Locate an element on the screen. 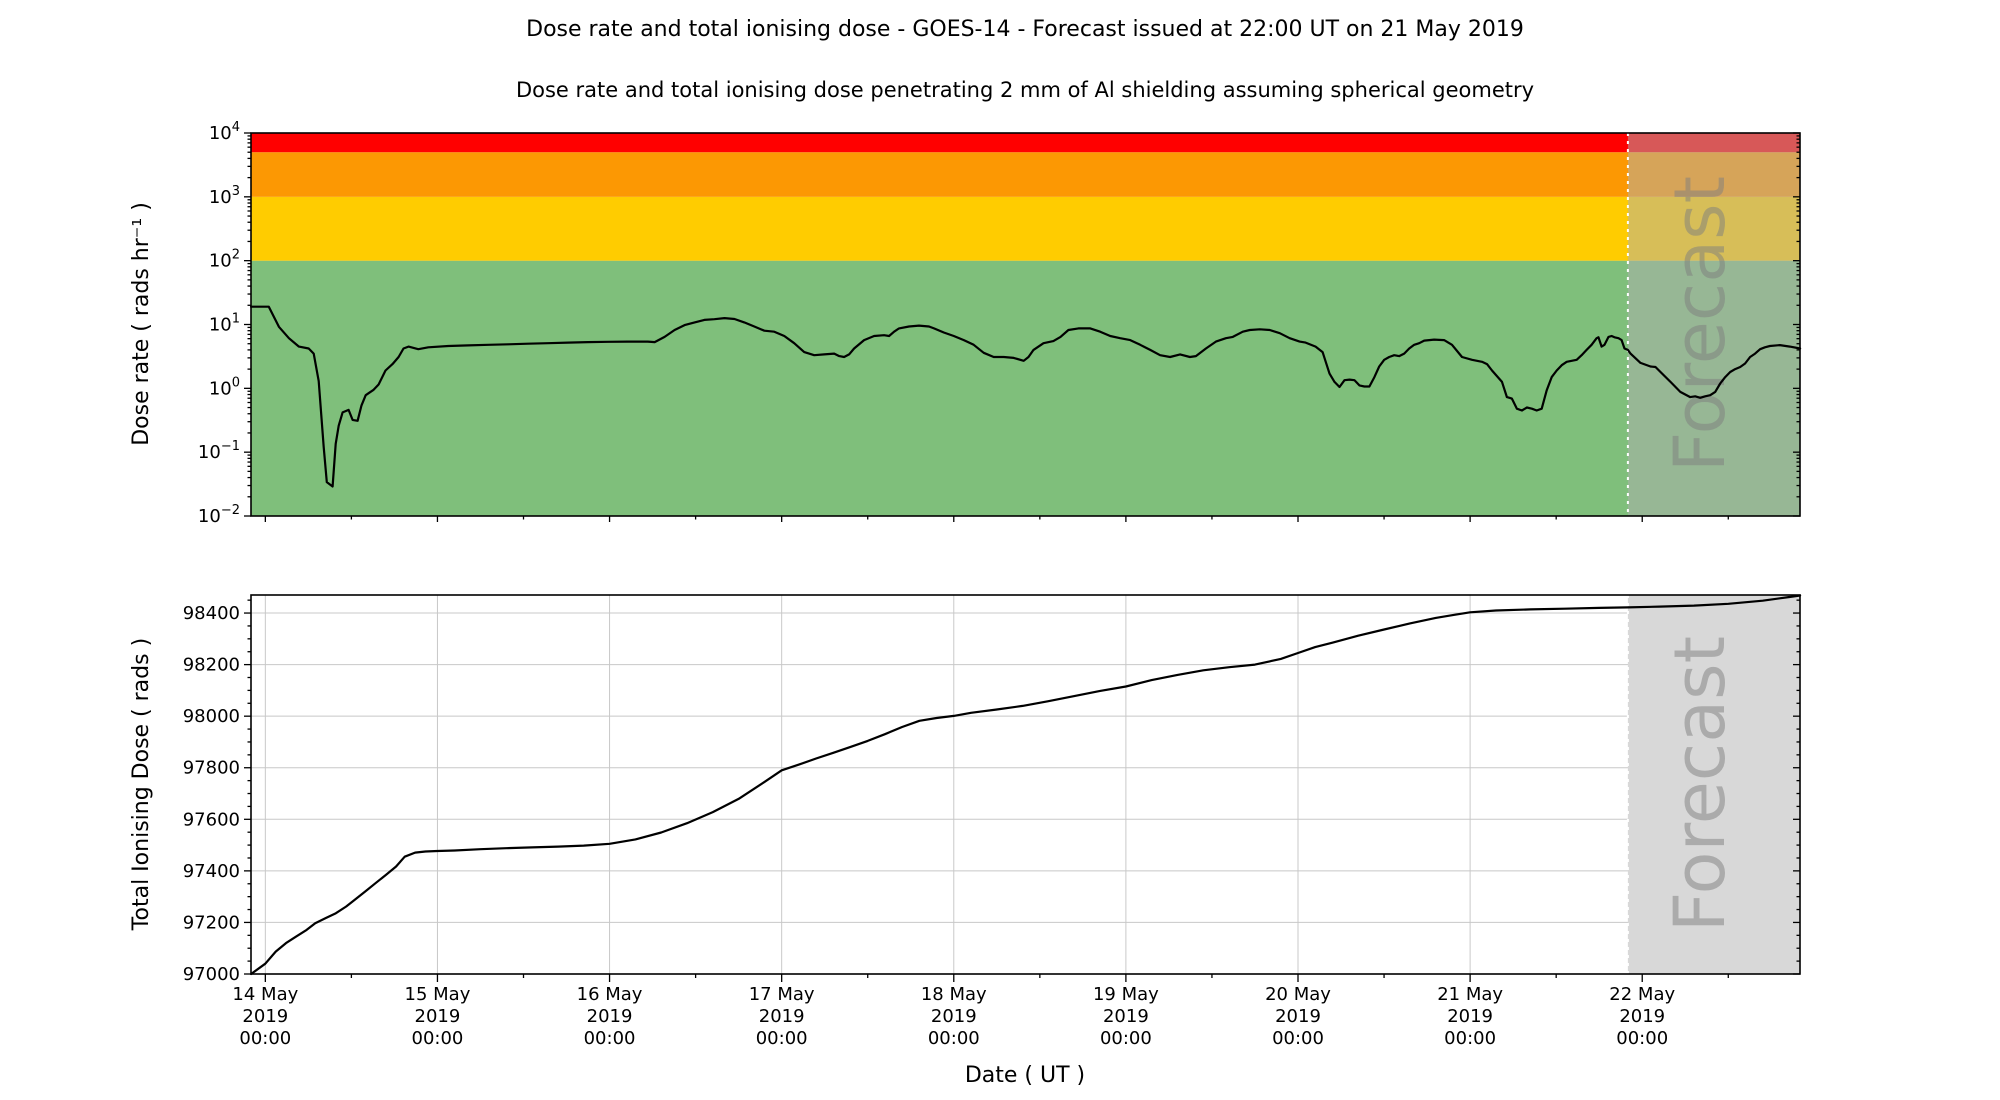 The image size is (2000, 1100). forecast-watermark-dose-rate: Forecast is located at coordinates (1700, 324).